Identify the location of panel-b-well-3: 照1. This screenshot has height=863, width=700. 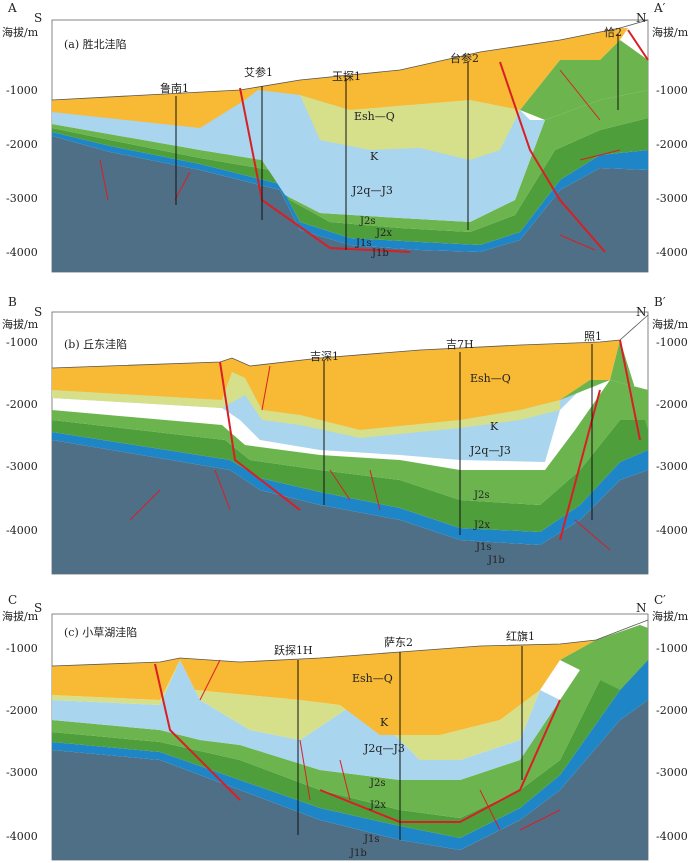
(593, 336).